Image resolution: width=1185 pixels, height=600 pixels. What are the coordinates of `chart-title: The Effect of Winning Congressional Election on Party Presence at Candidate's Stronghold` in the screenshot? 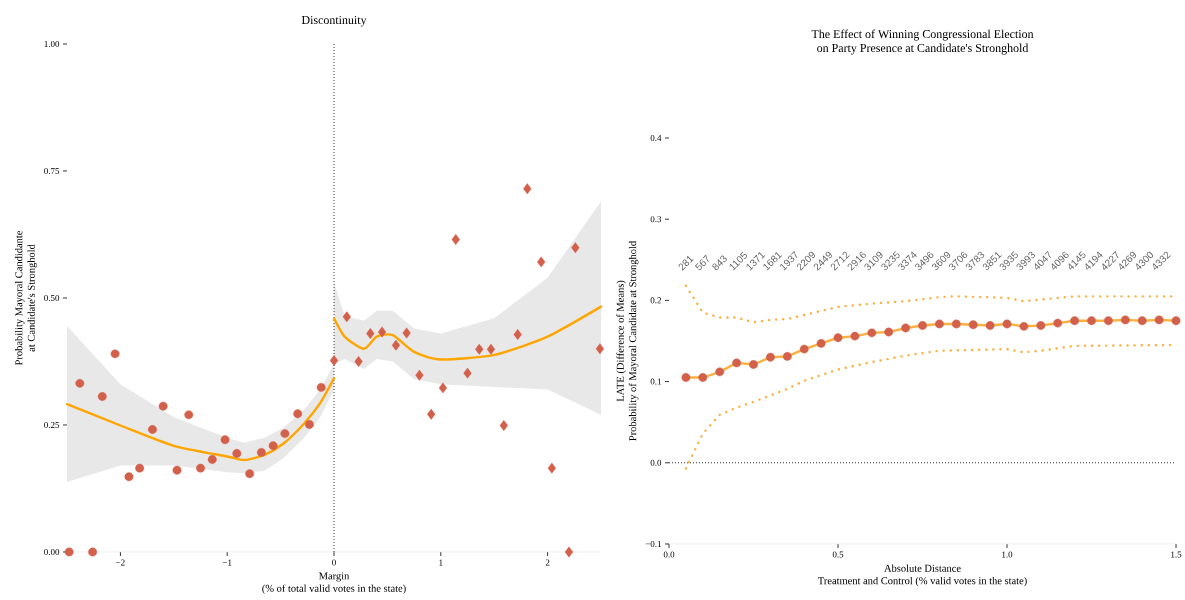 It's located at (922, 42).